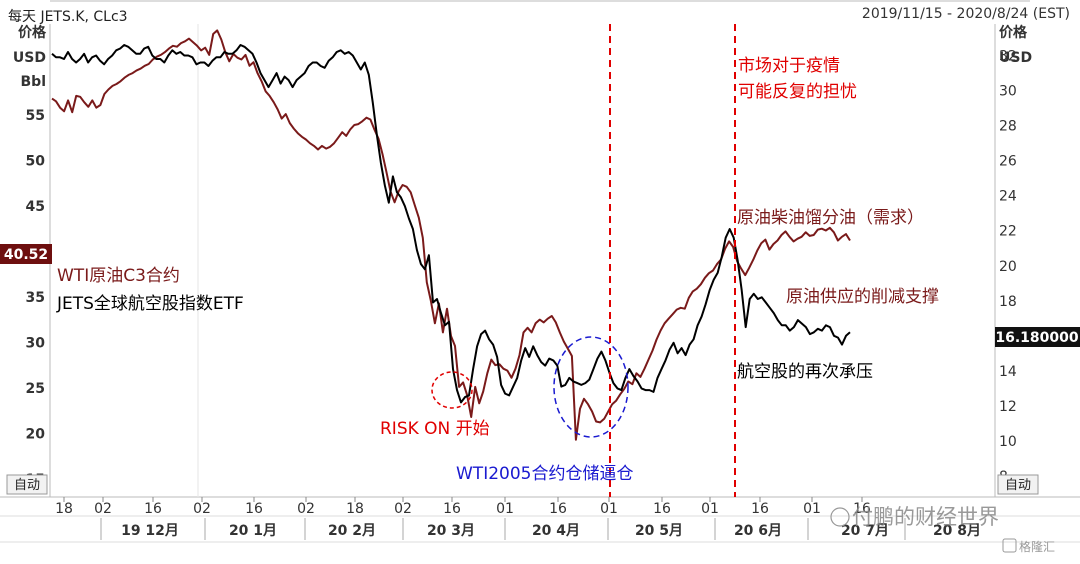 Image resolution: width=1080 pixels, height=564 pixels. What do you see at coordinates (1037, 546) in the screenshot?
I see `watermark-brand: 格隆汇` at bounding box center [1037, 546].